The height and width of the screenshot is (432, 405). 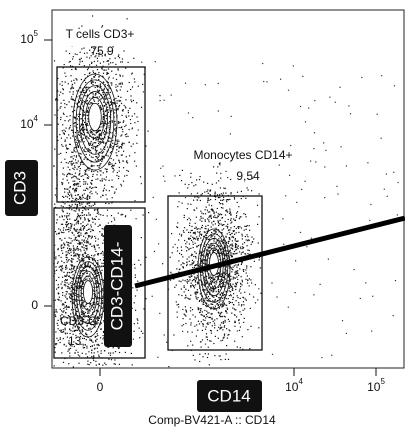 What do you see at coordinates (100, 387) in the screenshot?
I see `tick-label: 0` at bounding box center [100, 387].